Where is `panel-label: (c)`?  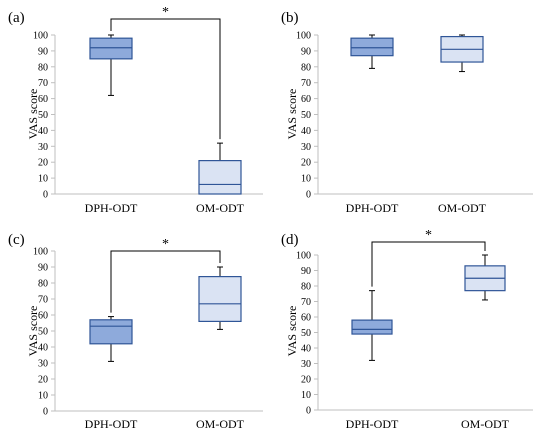 panel-label: (c) is located at coordinates (16, 240).